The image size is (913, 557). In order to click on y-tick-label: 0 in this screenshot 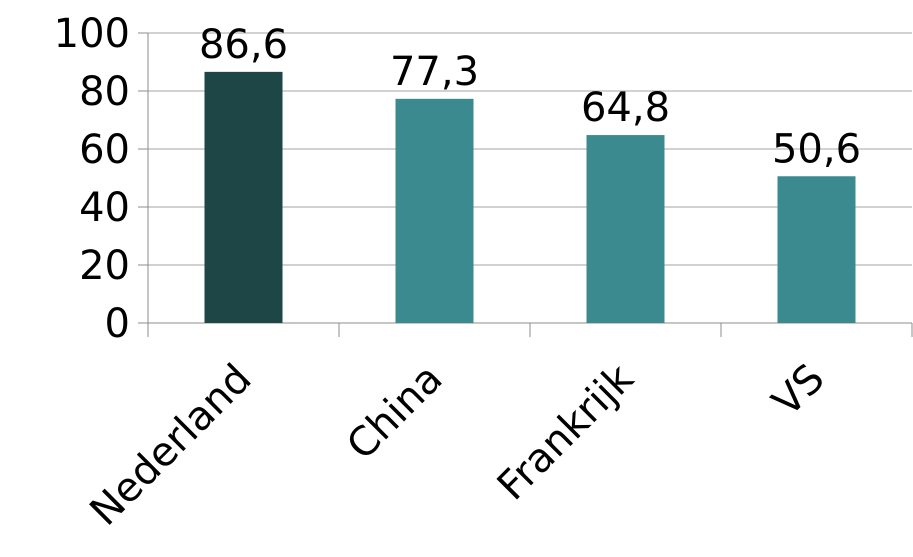, I will do `click(117, 324)`.